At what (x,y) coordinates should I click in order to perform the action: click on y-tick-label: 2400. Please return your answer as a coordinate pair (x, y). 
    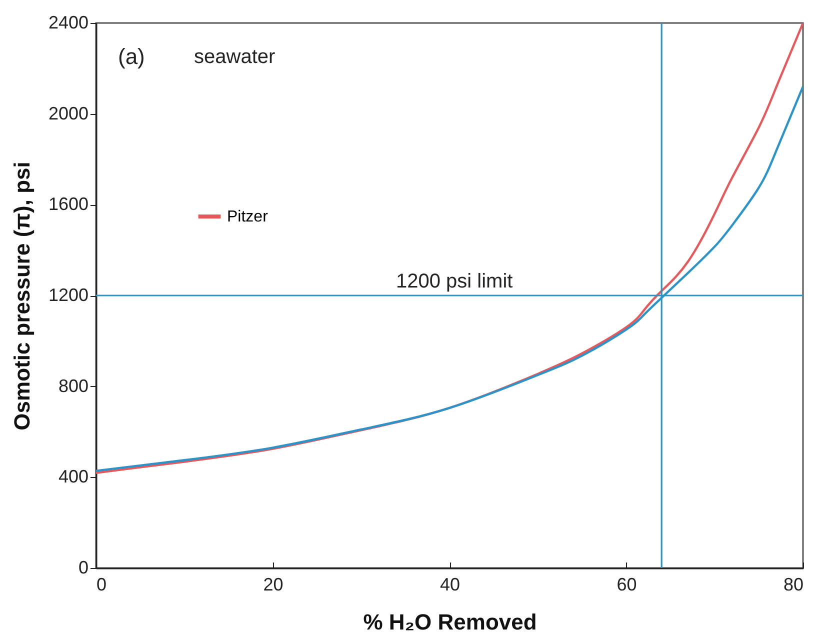
    Looking at the image, I should click on (68, 22).